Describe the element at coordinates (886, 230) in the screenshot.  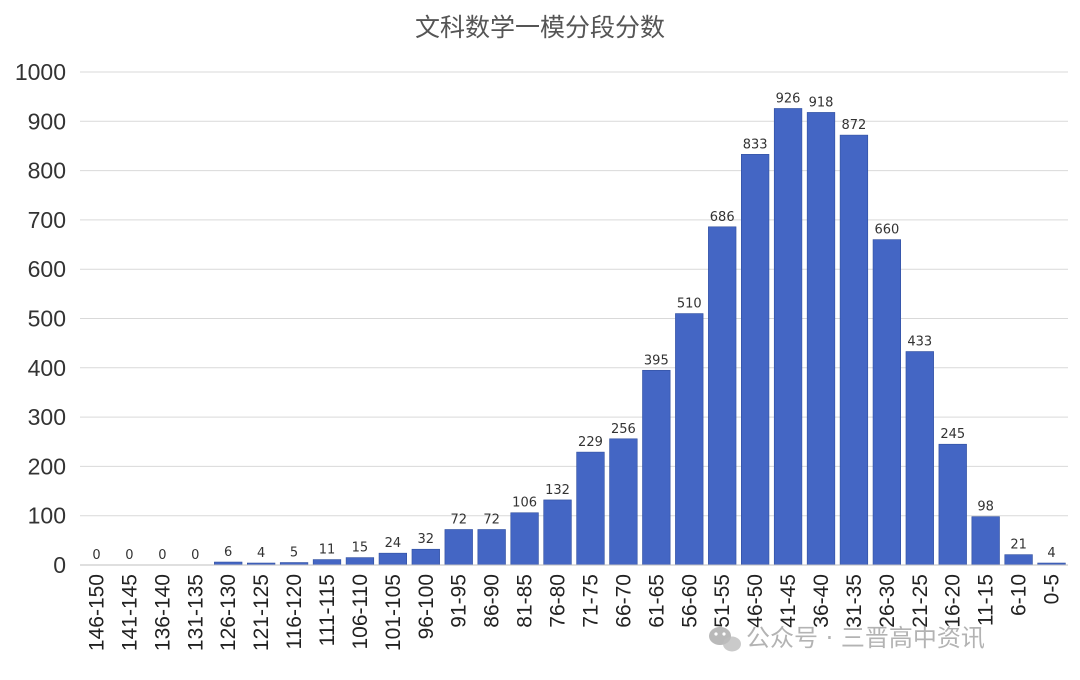
I see `data-label: 660` at that location.